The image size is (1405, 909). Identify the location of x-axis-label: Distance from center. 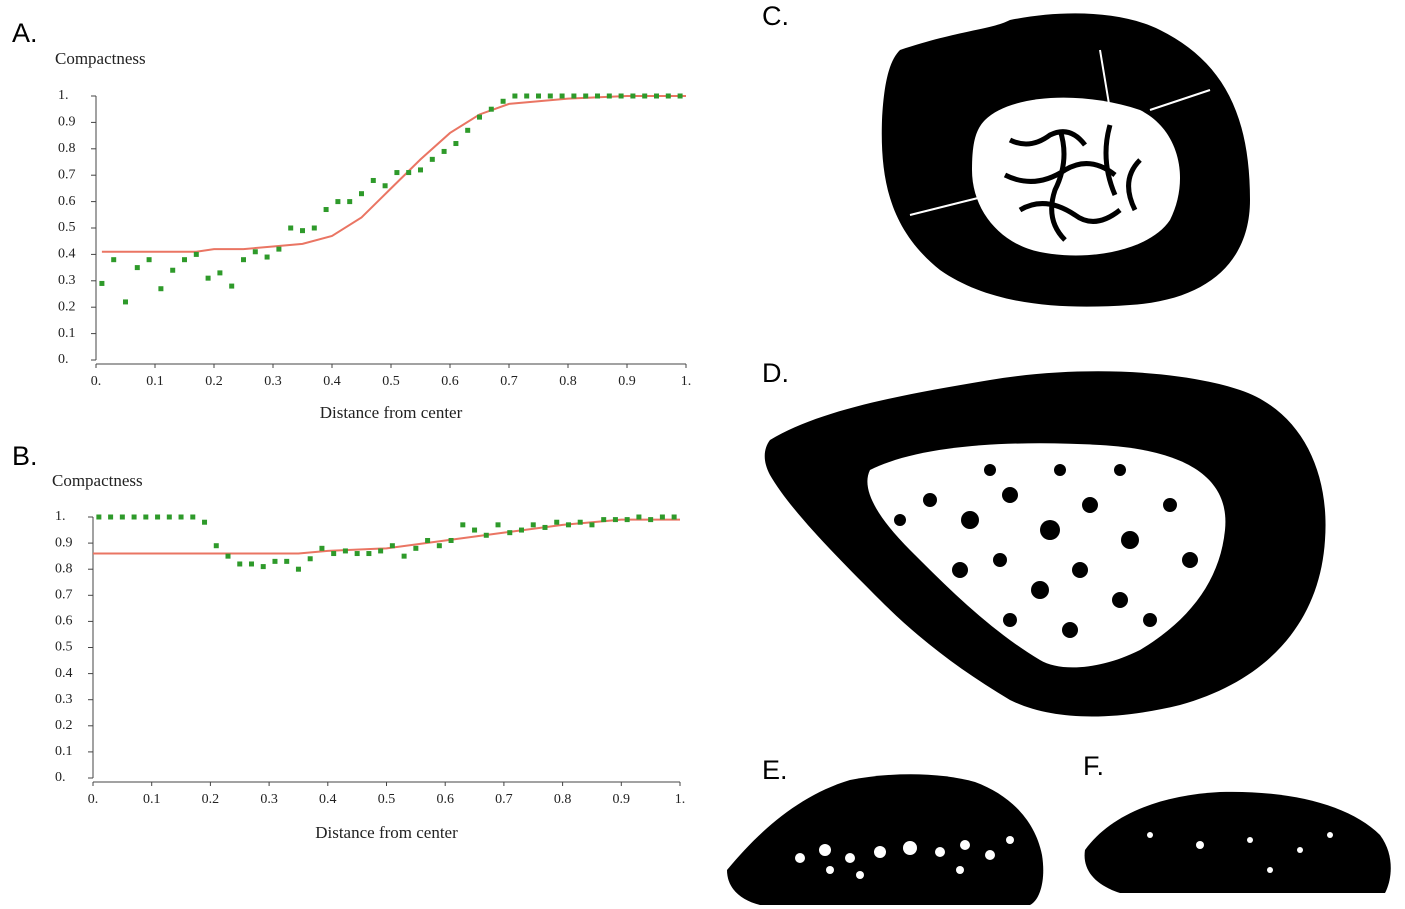
(391, 412).